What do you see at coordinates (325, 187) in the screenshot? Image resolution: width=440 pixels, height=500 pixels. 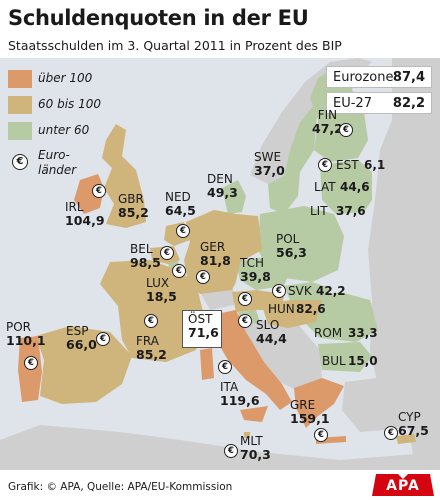 I see `country-label-lat: LAT` at bounding box center [325, 187].